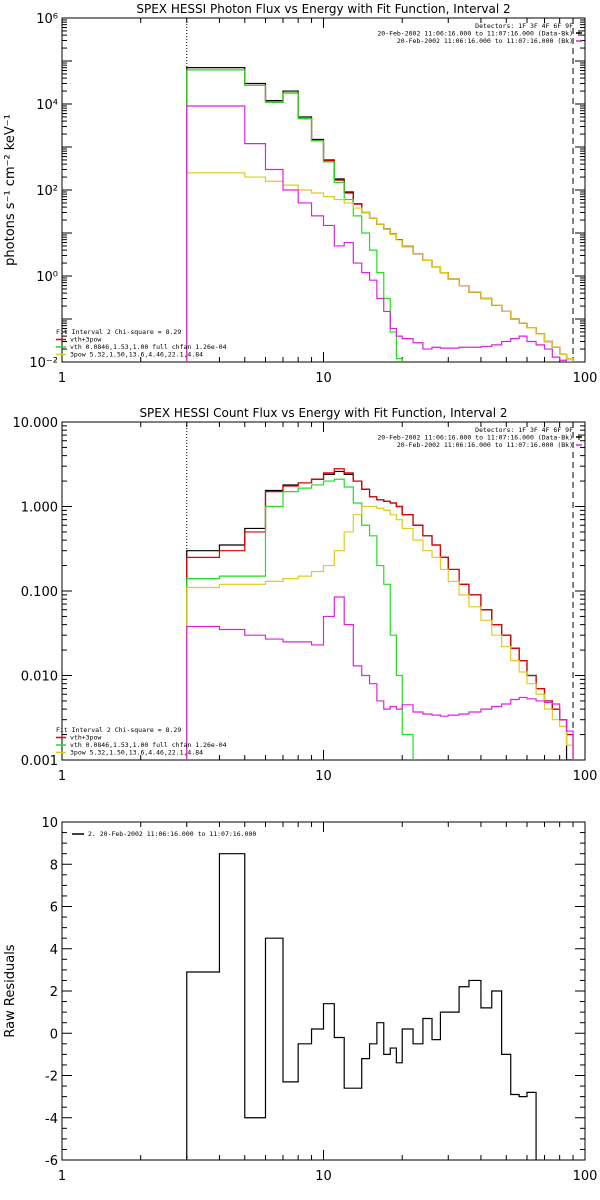 This screenshot has width=600, height=1200. I want to click on y-tick-label: 1.000, so click(39, 508).